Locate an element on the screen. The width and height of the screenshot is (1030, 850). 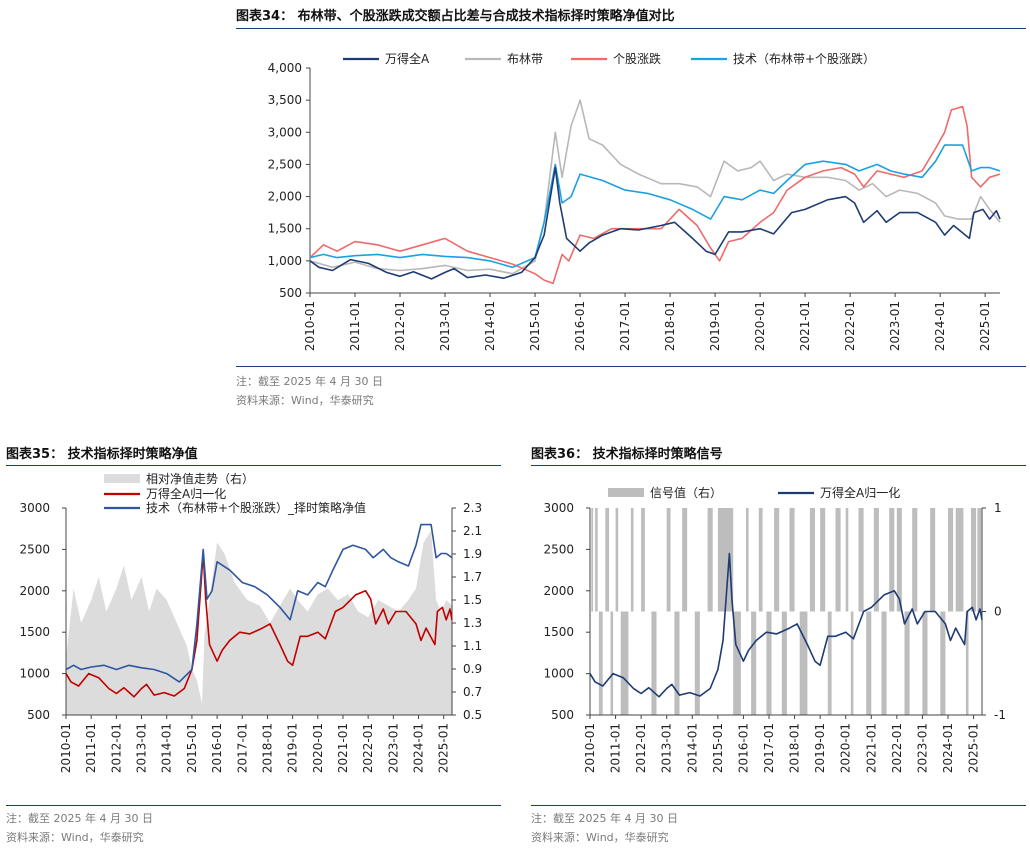
fig36-legend-label: 信号值（右） is located at coordinates (686, 492).